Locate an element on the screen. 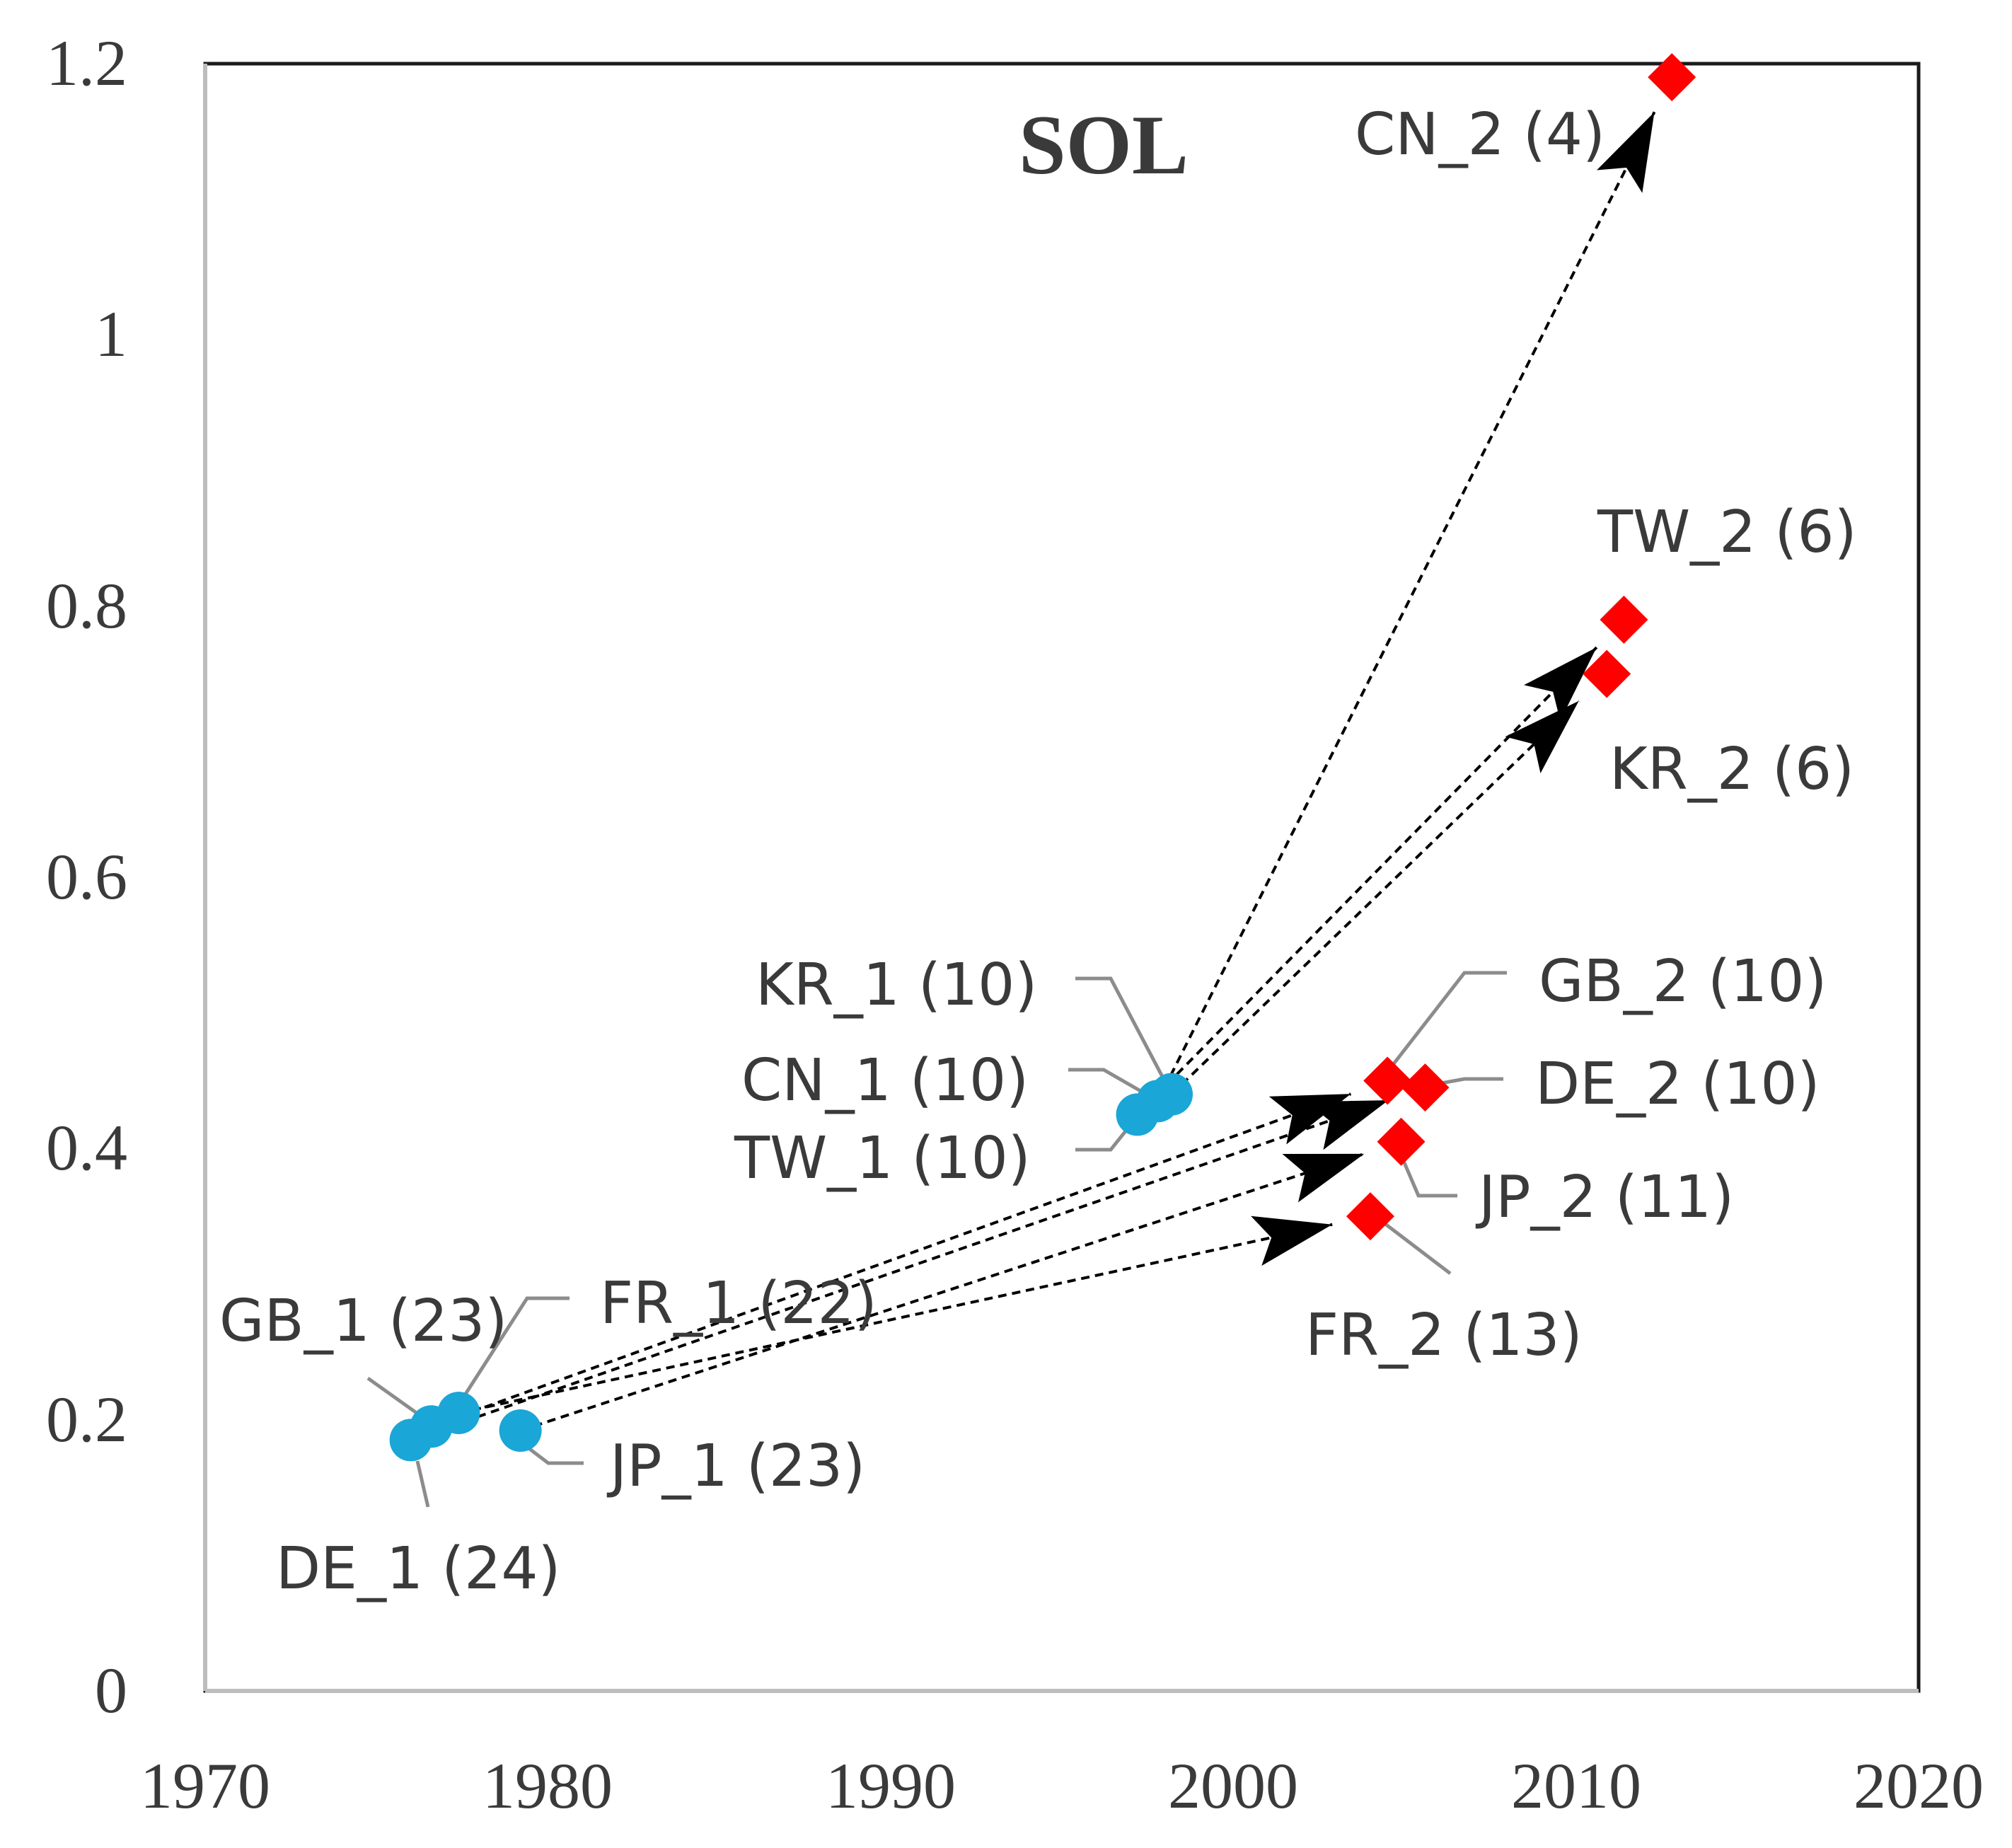 The image size is (2012, 1848). point-jp2 is located at coordinates (1401, 1141).